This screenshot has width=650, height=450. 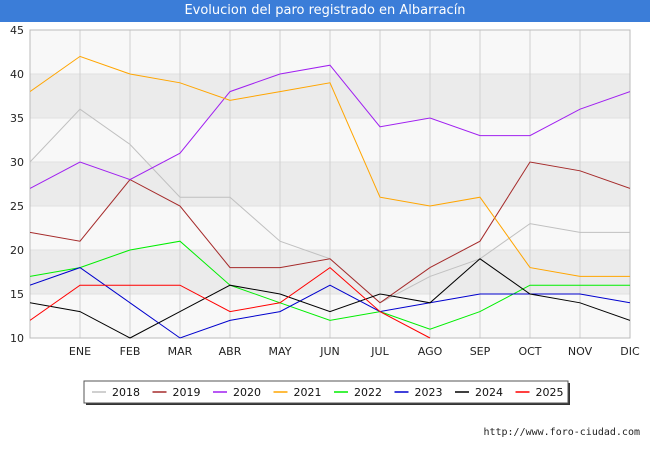 What do you see at coordinates (379, 351) in the screenshot?
I see `x-tick-label: JUL` at bounding box center [379, 351].